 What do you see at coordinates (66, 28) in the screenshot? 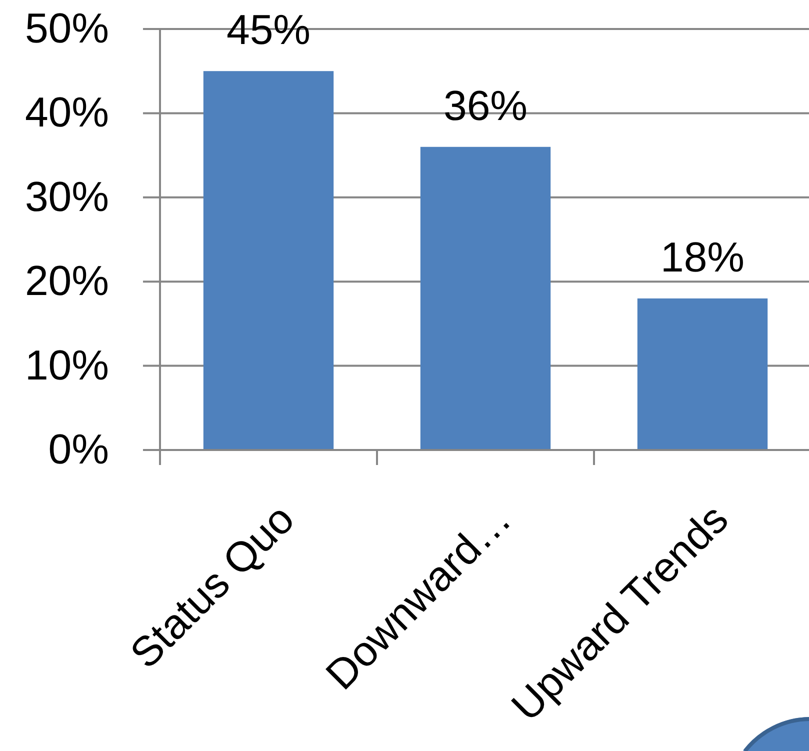
I see `y-tick-label: 50%` at bounding box center [66, 28].